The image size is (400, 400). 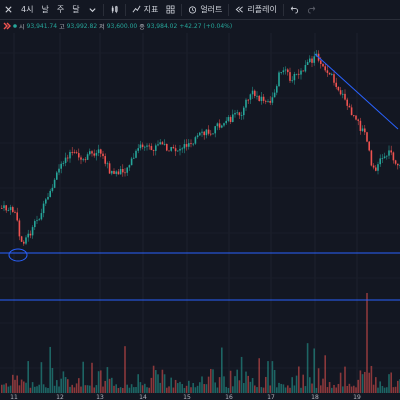 I want to click on trend-line, so click(x=356, y=91).